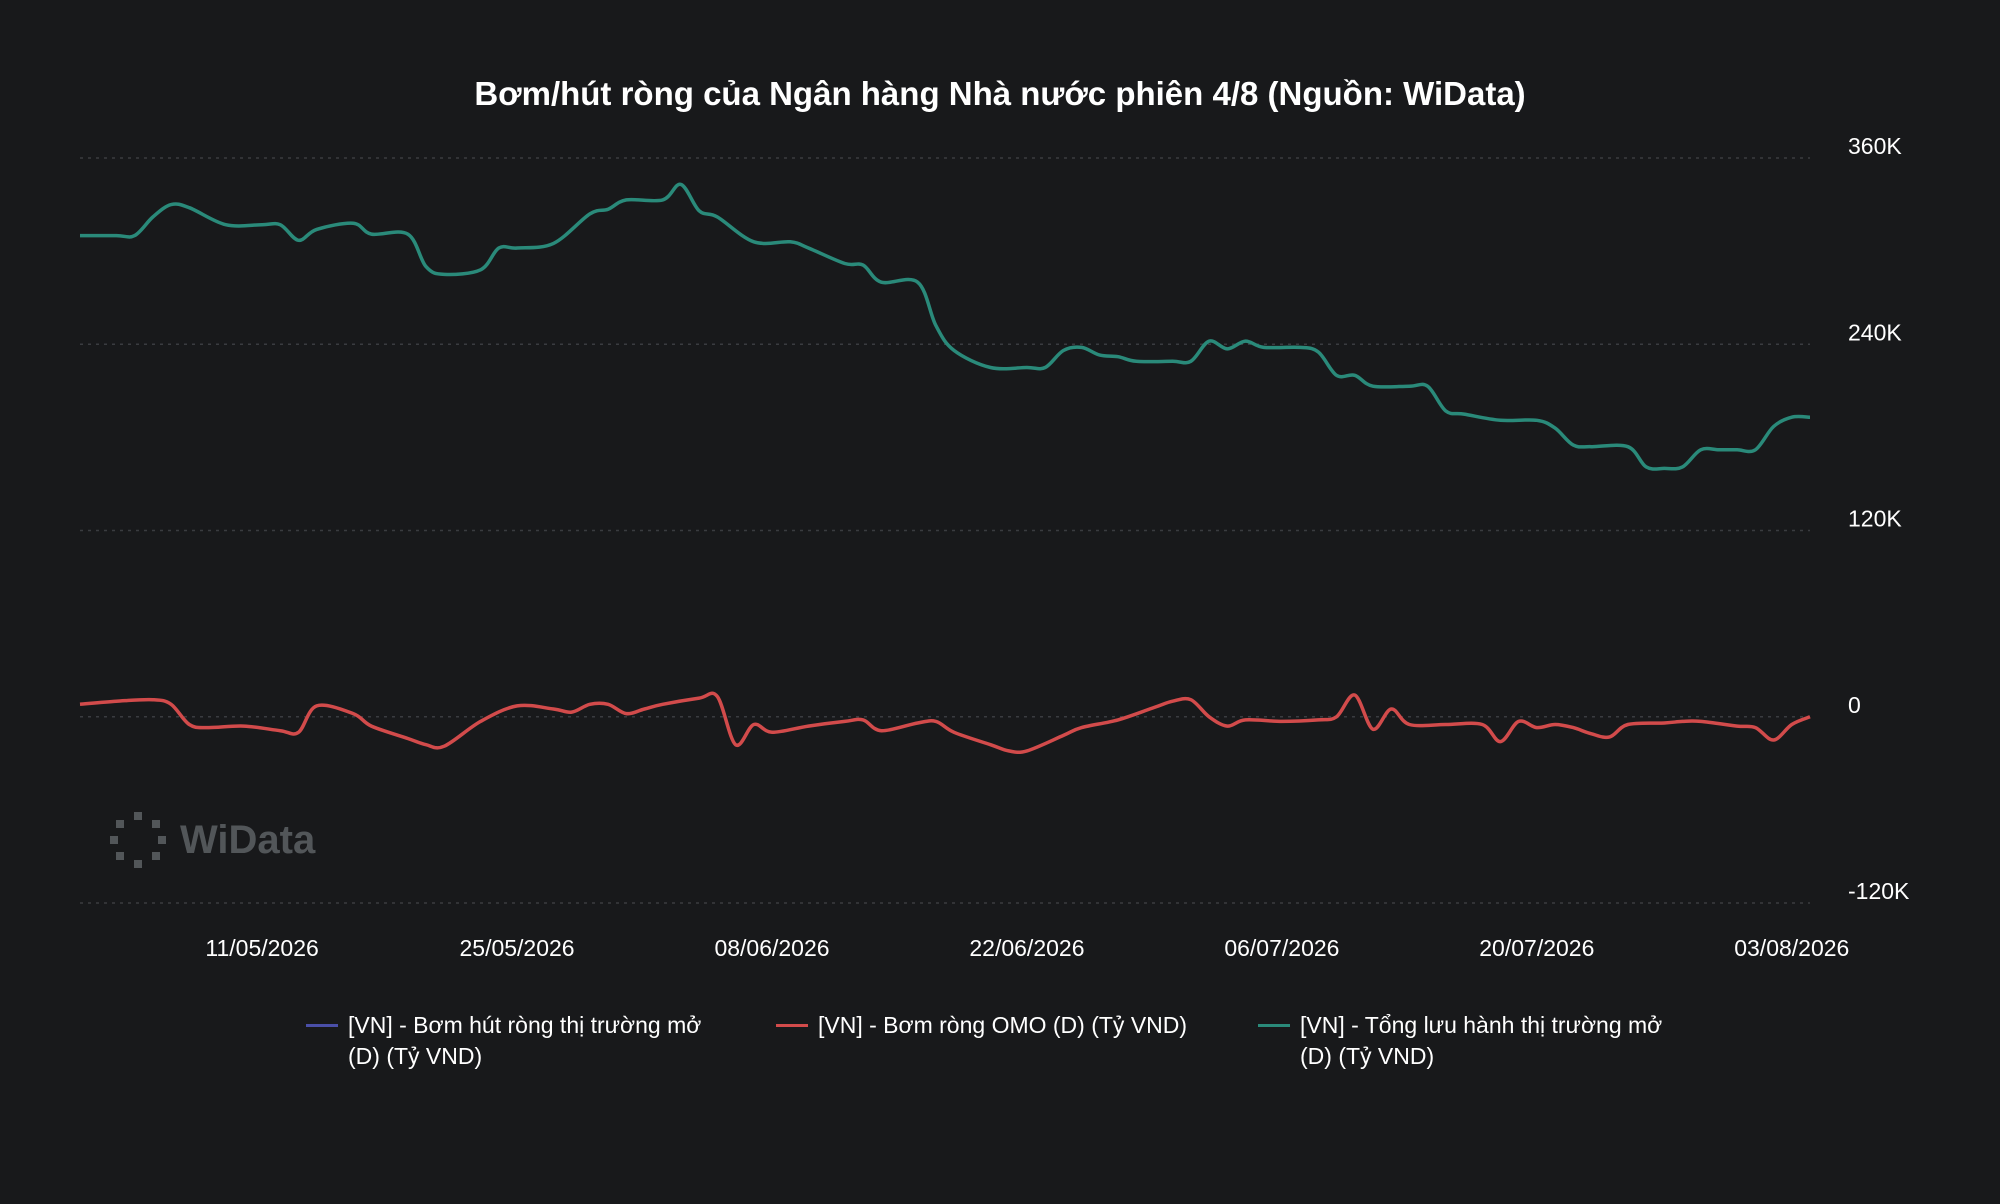 The height and width of the screenshot is (1204, 2000). I want to click on legend-swatch-outstanding, so click(1274, 1025).